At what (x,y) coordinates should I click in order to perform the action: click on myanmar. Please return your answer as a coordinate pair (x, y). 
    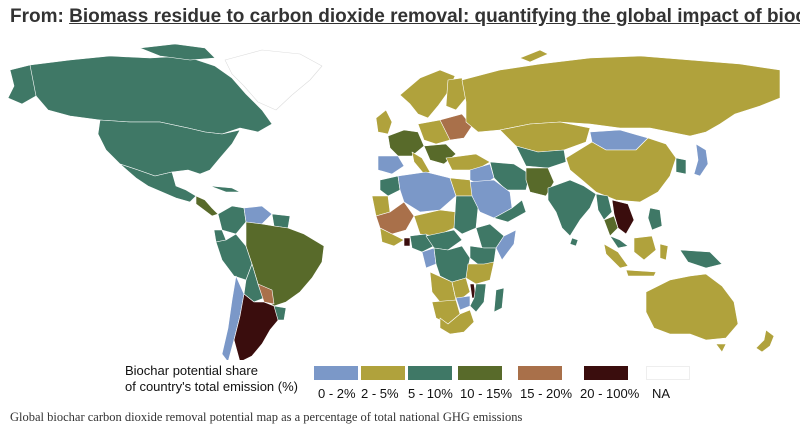
    Looking at the image, I should click on (604, 207).